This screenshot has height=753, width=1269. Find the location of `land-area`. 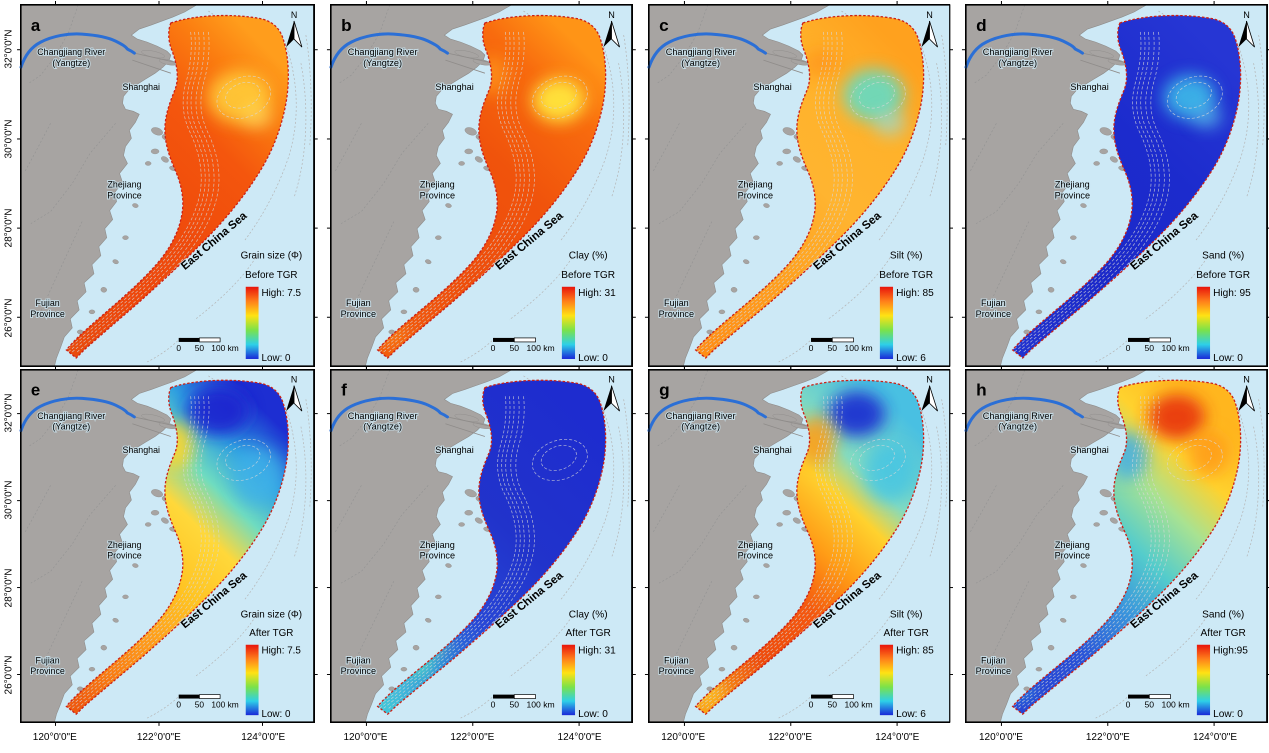

land-area is located at coordinates (739, 546).